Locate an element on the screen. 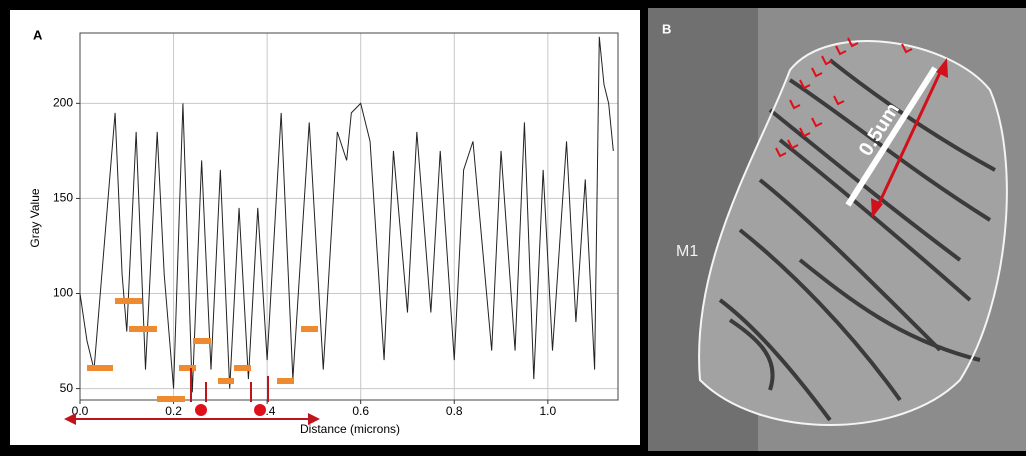  red-arrow is located at coordinates (910, 137).